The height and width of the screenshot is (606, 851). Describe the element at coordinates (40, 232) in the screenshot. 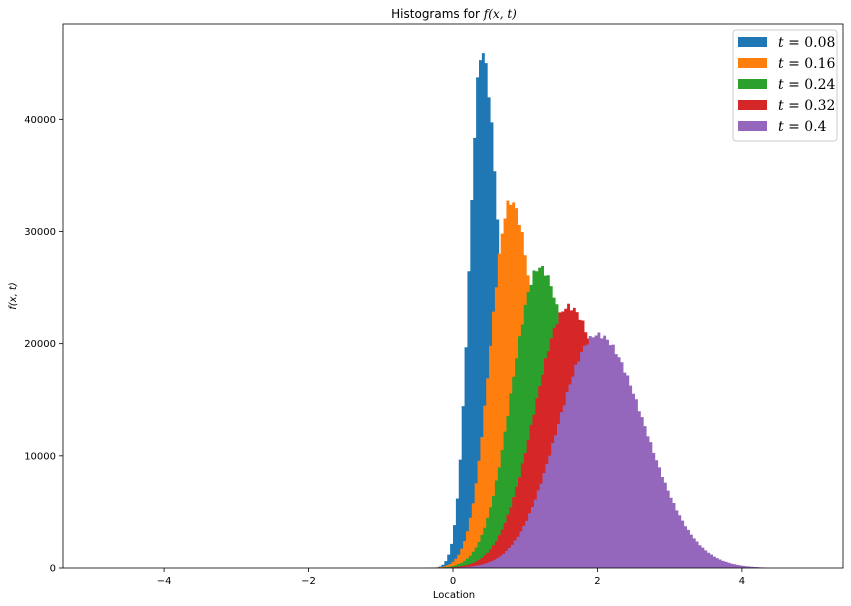

I see `y-tick-label: 30000` at that location.